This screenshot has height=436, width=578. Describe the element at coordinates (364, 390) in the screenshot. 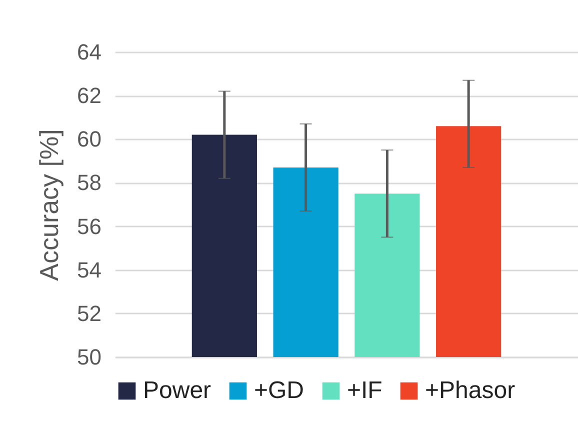

I see `legend-label: +IF` at that location.